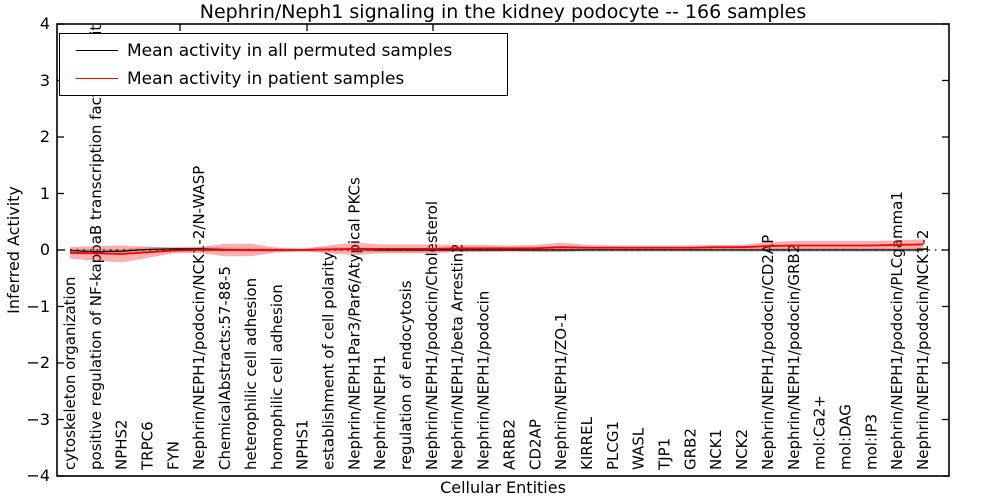 The width and height of the screenshot is (1000, 500). What do you see at coordinates (716, 449) in the screenshot?
I see `x-tick-label: NCK1` at bounding box center [716, 449].